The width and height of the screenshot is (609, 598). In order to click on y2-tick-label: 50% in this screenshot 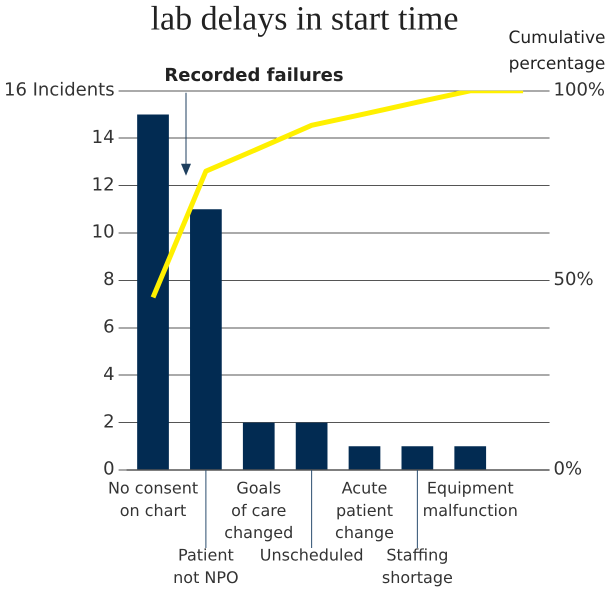, I will do `click(574, 279)`.